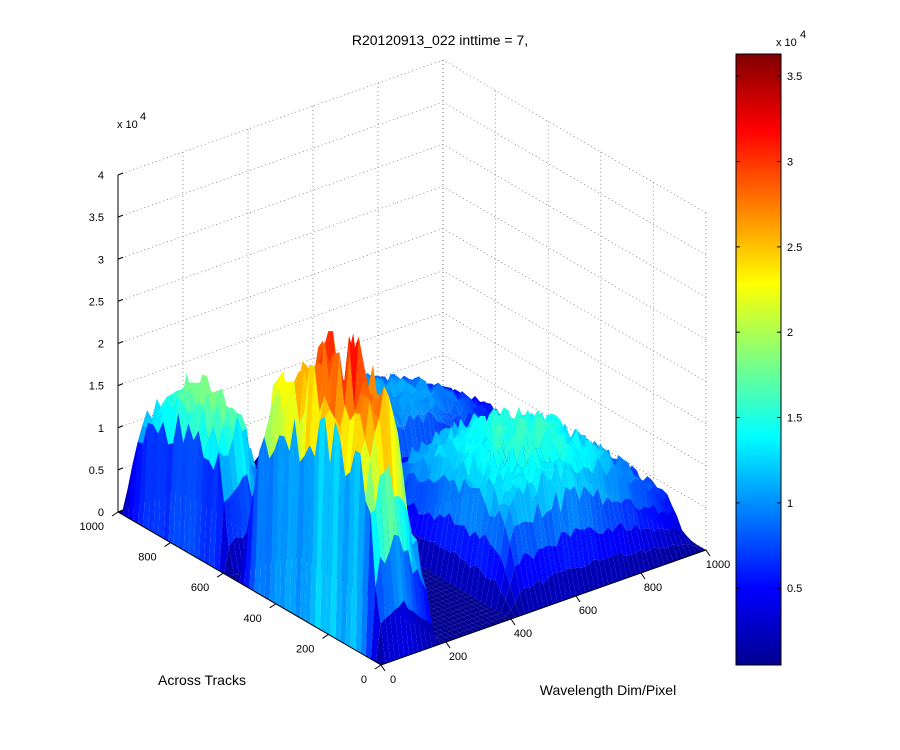 Image resolution: width=900 pixels, height=750 pixels. Describe the element at coordinates (115, 514) in the screenshot. I see `y-tick` at that location.